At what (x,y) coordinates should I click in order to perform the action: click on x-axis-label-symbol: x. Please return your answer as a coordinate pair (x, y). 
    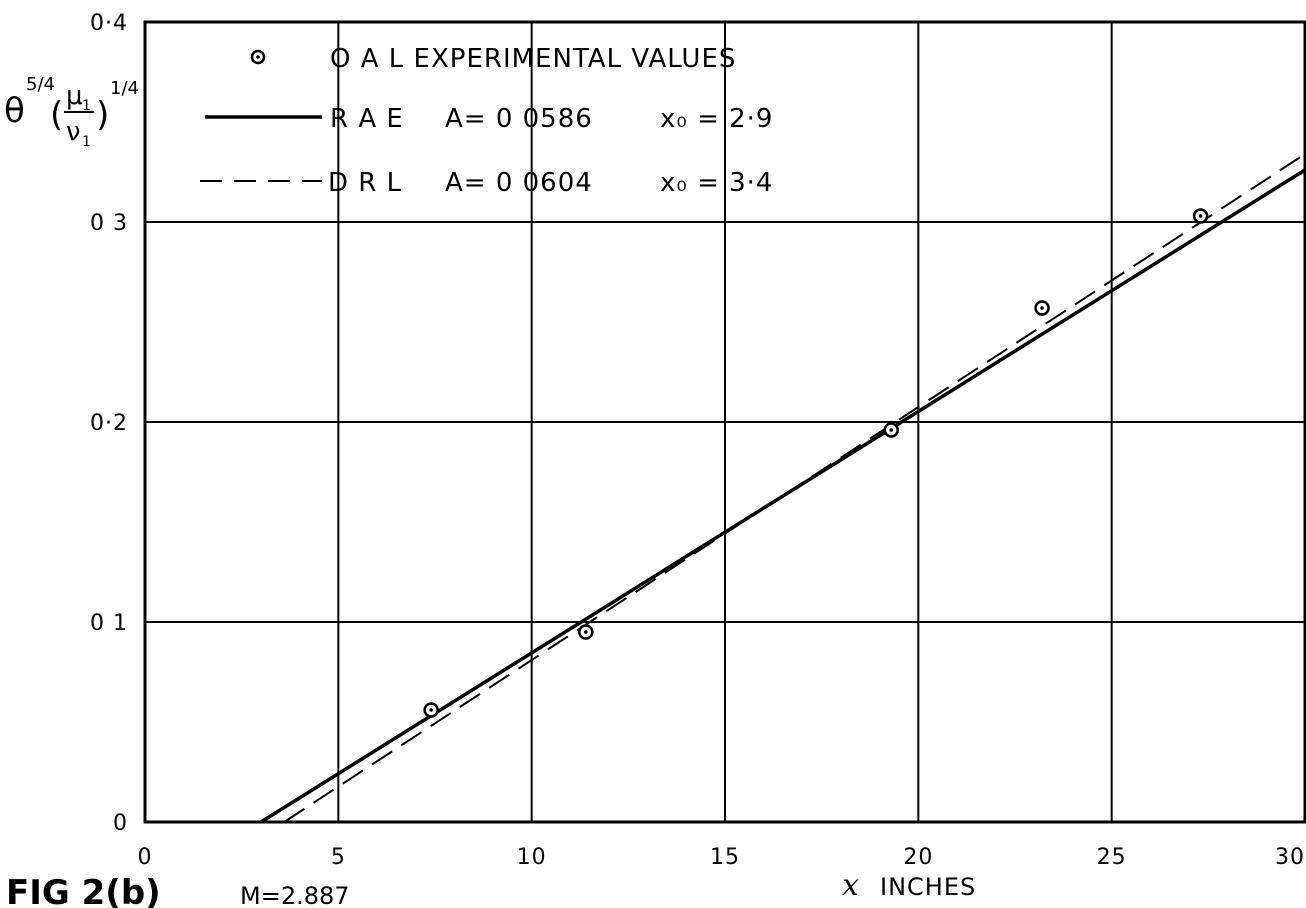
    Looking at the image, I should click on (851, 885).